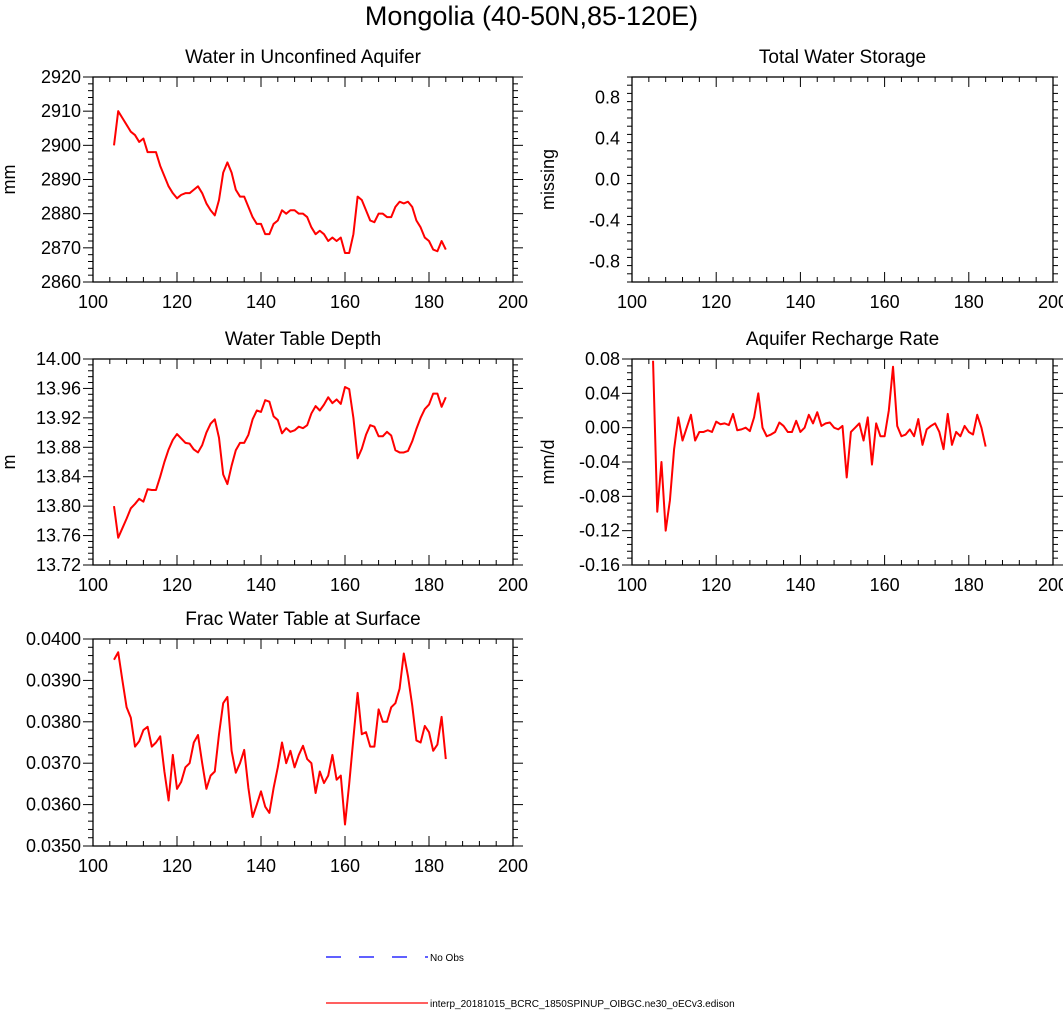  Describe the element at coordinates (61, 145) in the screenshot. I see `y-tick-label: 2900` at that location.